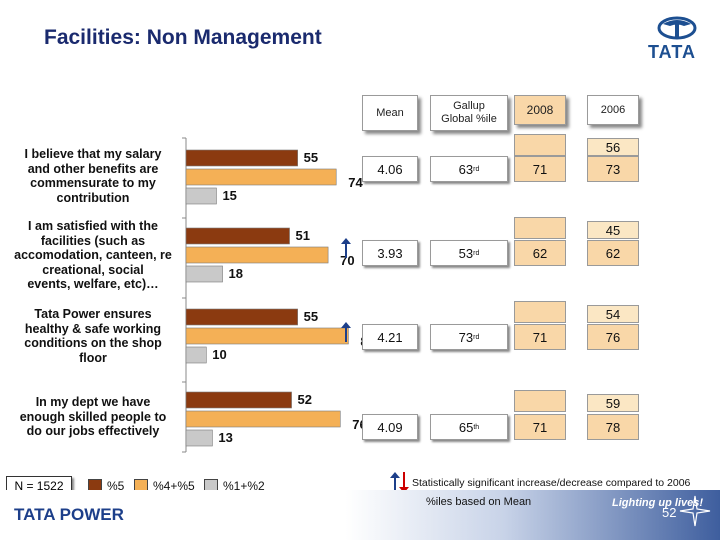 This screenshot has width=720, height=540. What do you see at coordinates (613, 169) in the screenshot?
I see `y2006-cell: 73` at bounding box center [613, 169].